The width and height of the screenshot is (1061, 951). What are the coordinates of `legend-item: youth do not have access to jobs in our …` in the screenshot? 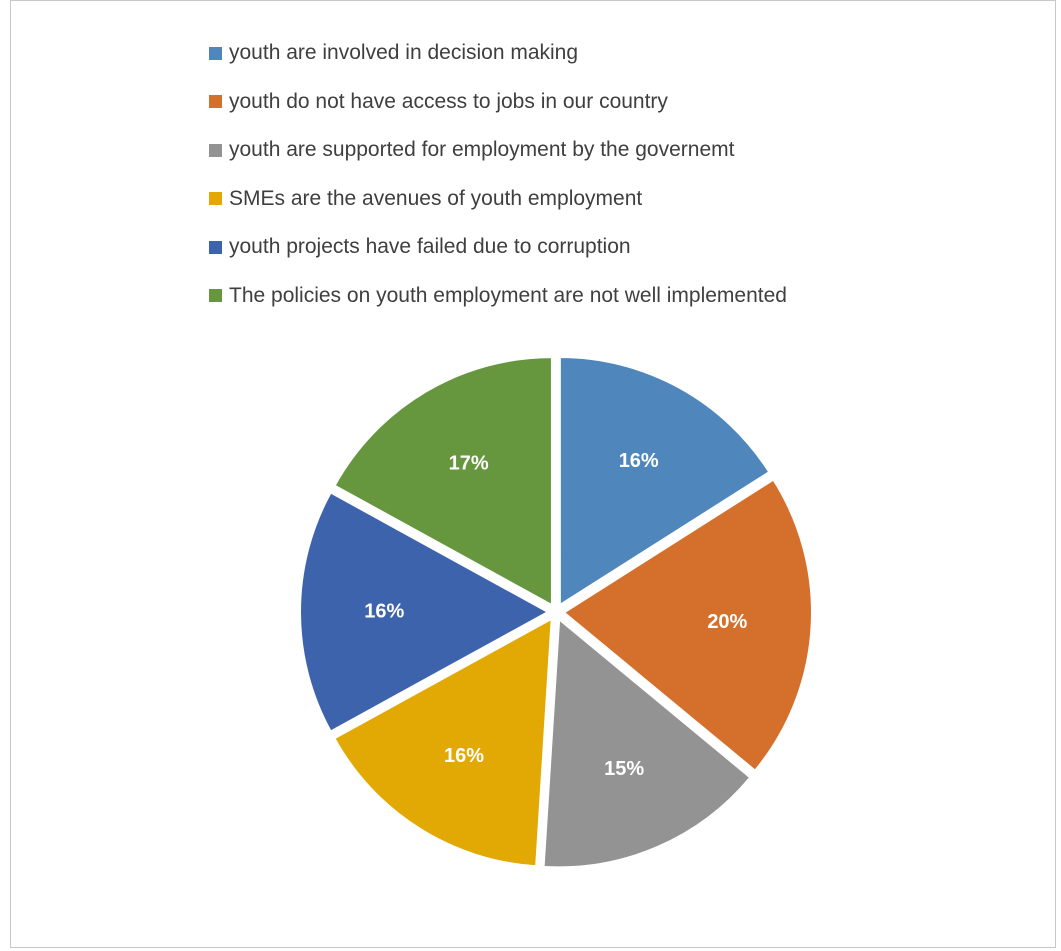 It's located at (589, 102).